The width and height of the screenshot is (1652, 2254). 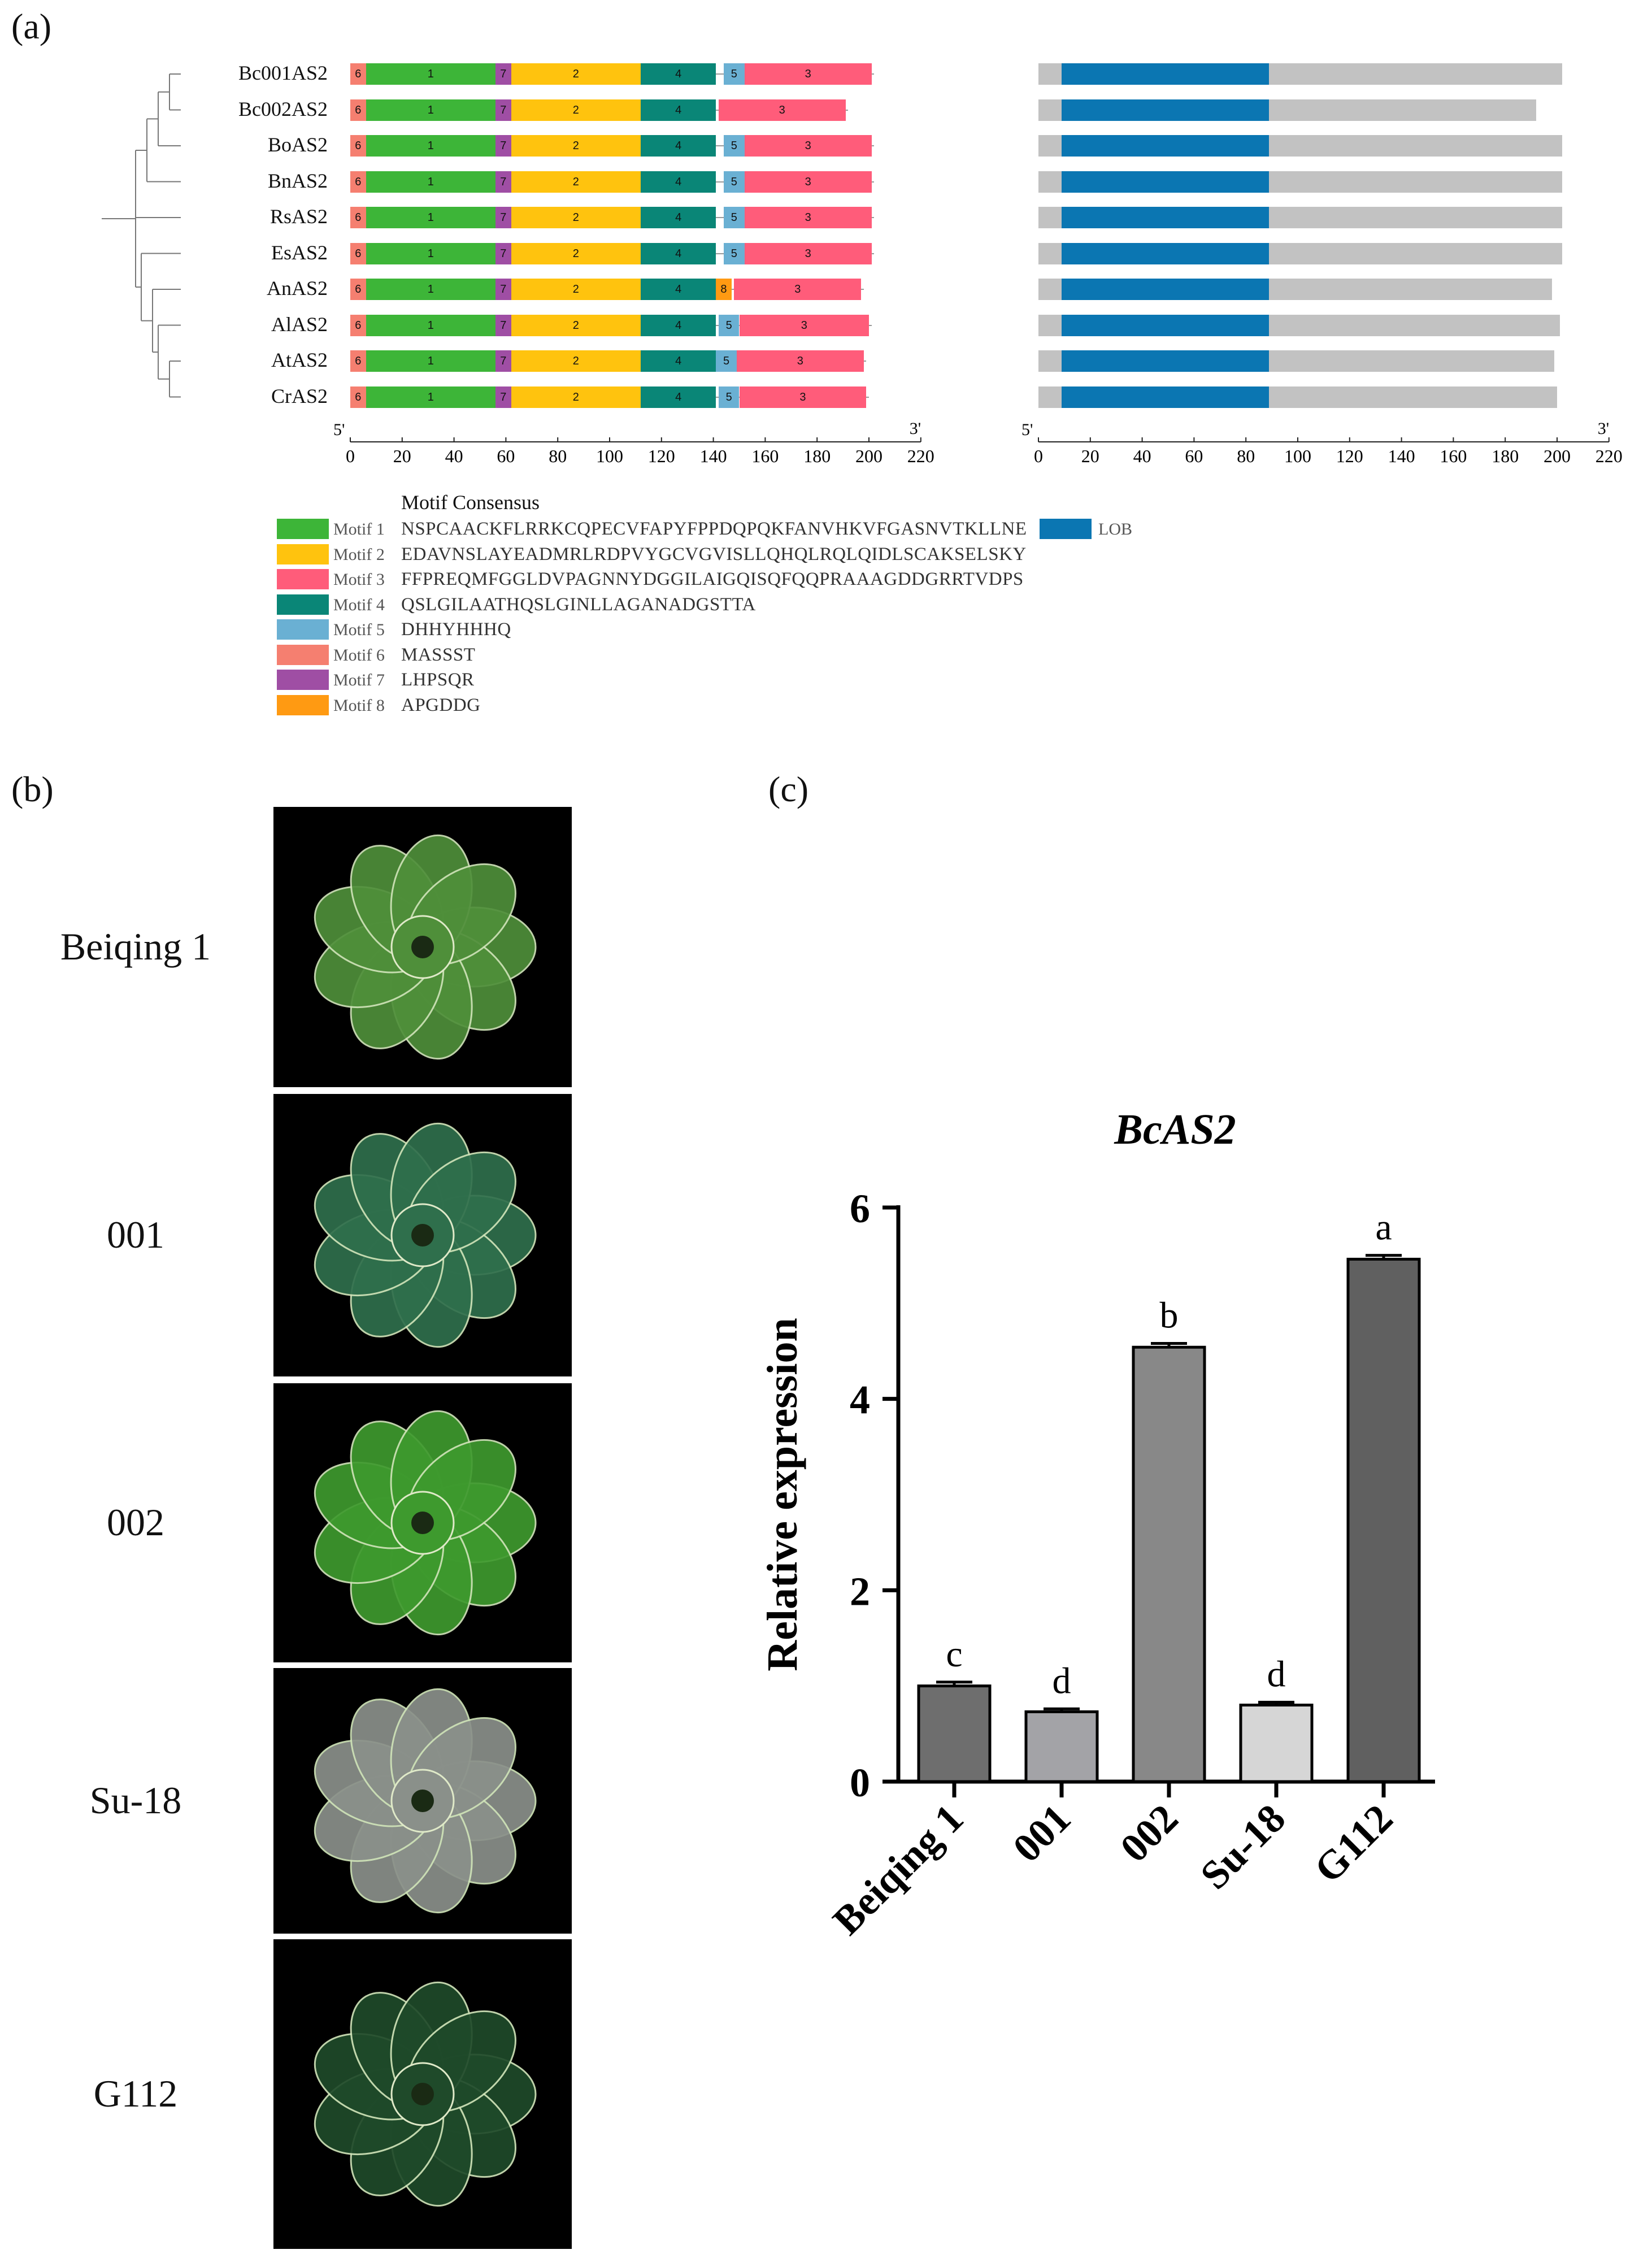 What do you see at coordinates (920, 456) in the screenshot?
I see `axis-tick-label: 220` at bounding box center [920, 456].